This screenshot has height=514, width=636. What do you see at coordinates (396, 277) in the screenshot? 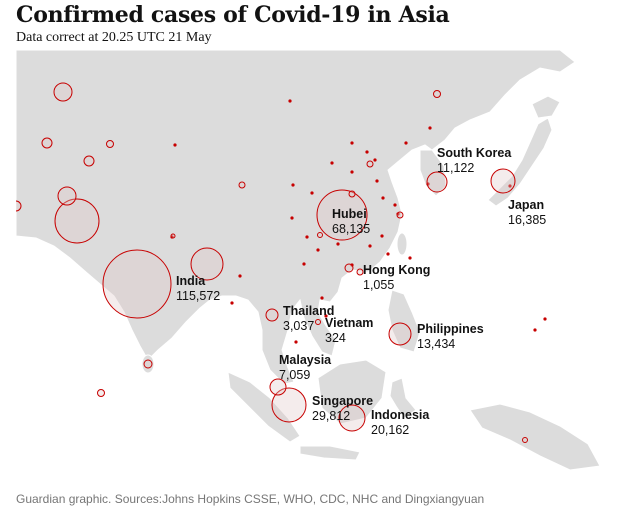
I see `label-hong-kong: Hong Kong 1,055` at bounding box center [396, 277].